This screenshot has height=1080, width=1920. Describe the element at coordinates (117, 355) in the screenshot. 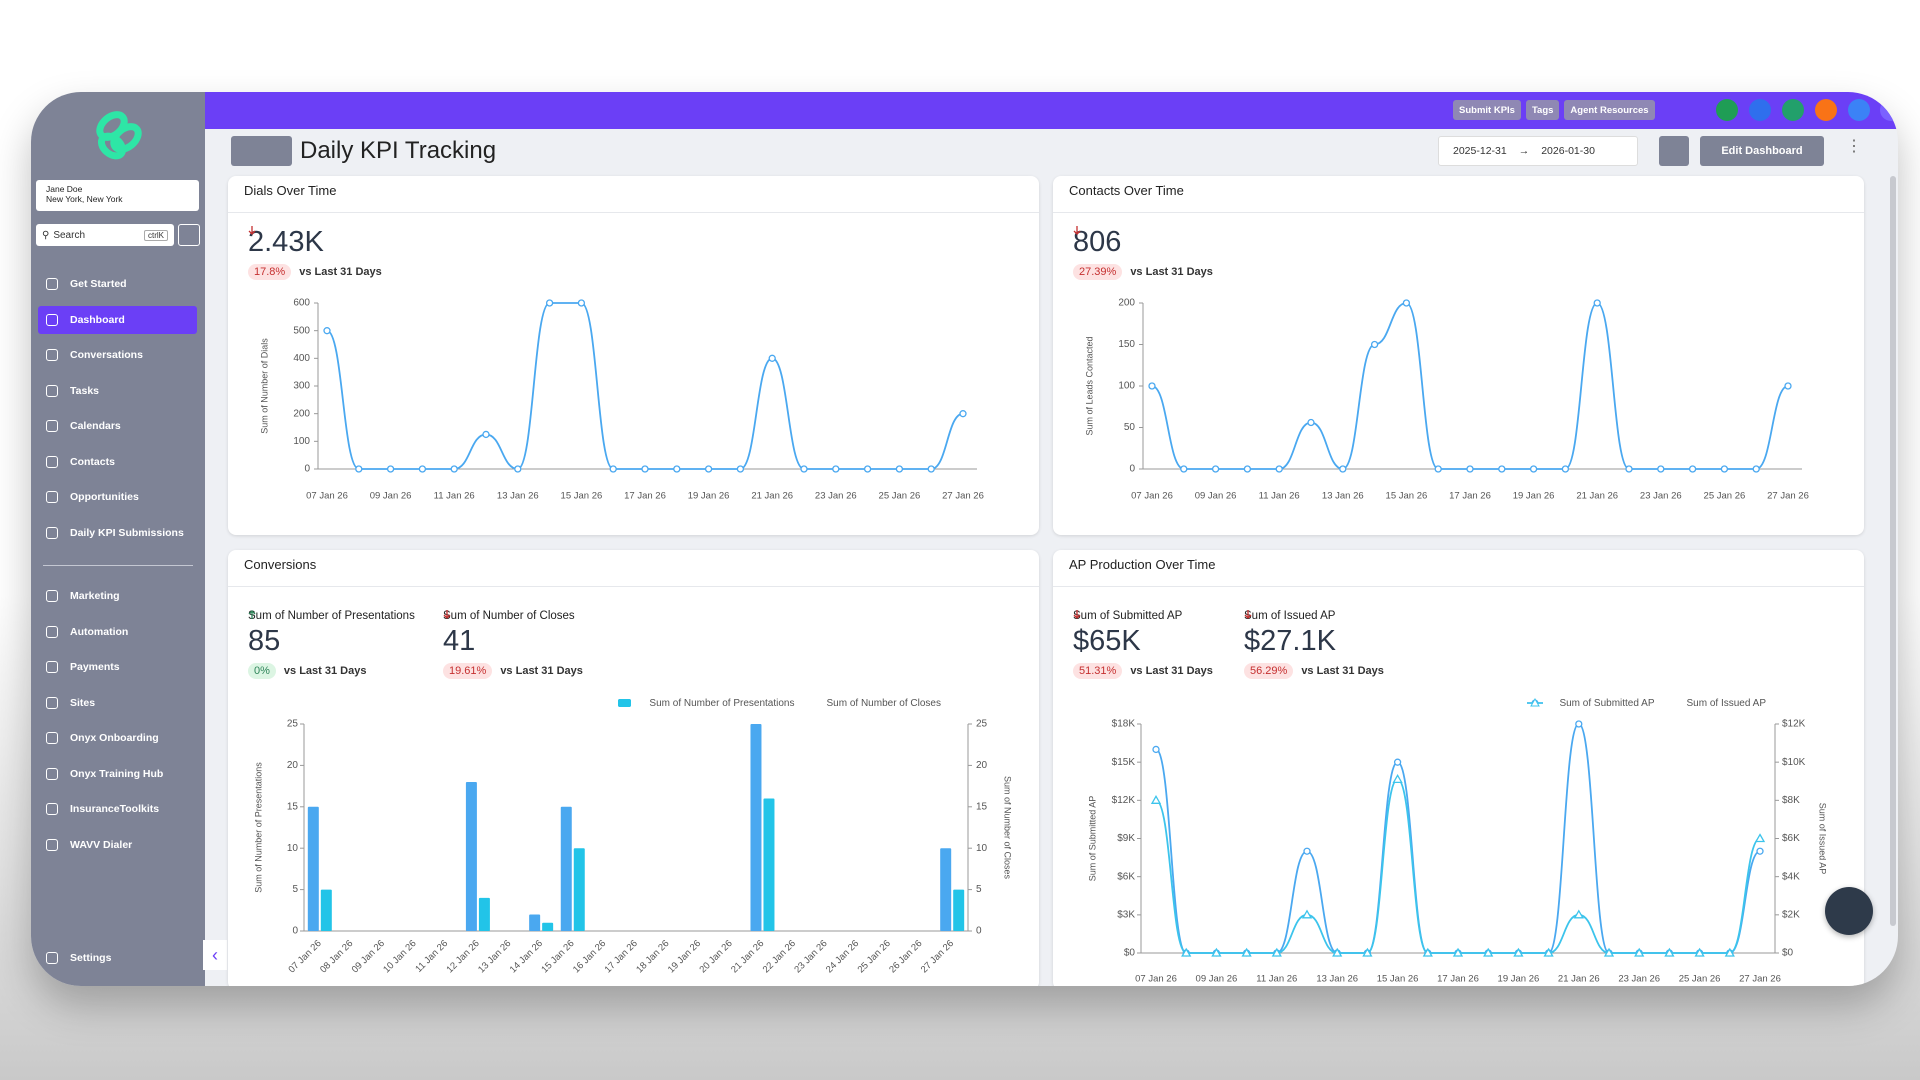

I see `nav-item: Conversations` at that location.